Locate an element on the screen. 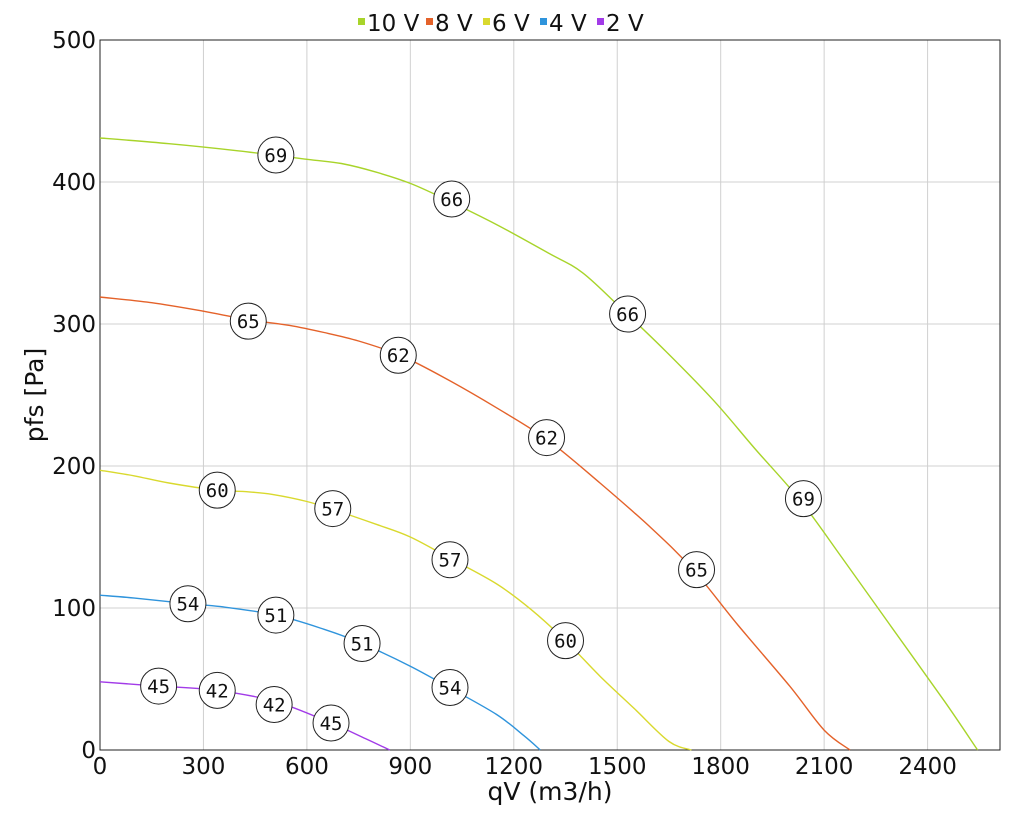  legend-label: 10 V is located at coordinates (393, 24).